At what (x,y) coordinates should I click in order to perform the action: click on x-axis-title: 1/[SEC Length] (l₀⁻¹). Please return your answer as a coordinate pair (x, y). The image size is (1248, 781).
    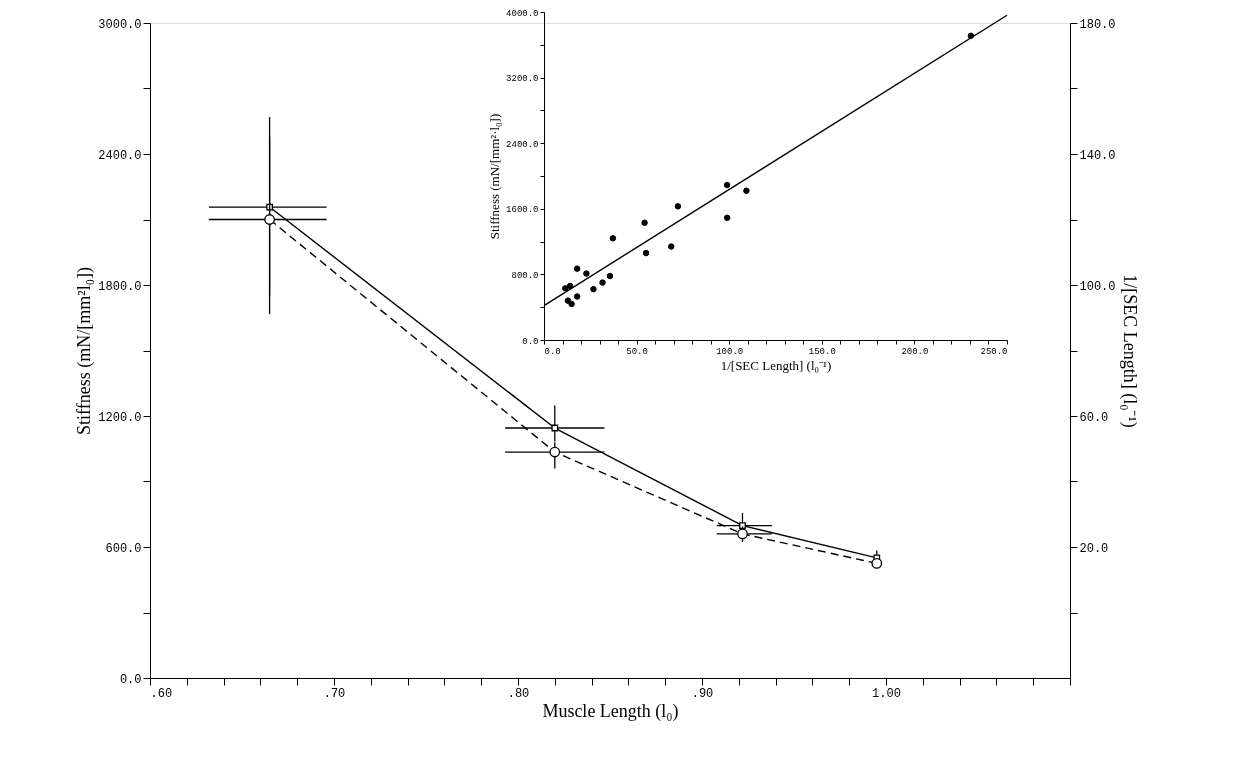
    Looking at the image, I should click on (776, 365).